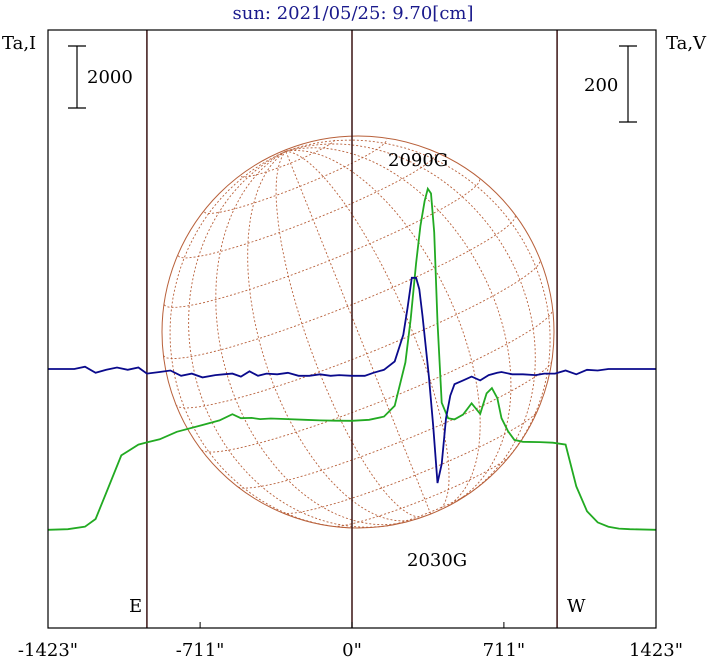  I want to click on annotation-peak-positive: 2090G, so click(418, 160).